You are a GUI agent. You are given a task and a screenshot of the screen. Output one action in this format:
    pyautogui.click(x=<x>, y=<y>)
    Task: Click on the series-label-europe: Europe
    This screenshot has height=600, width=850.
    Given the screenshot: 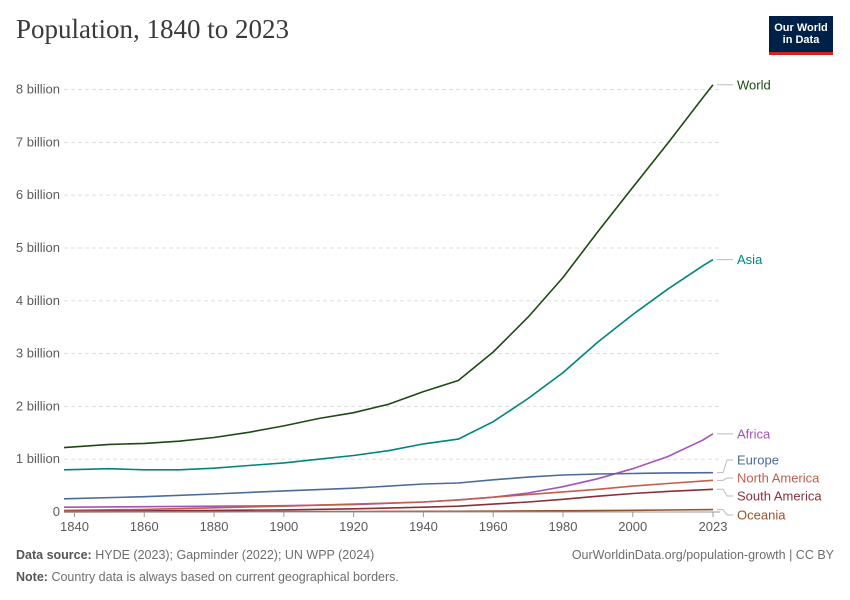 What is the action you would take?
    pyautogui.click(x=758, y=460)
    